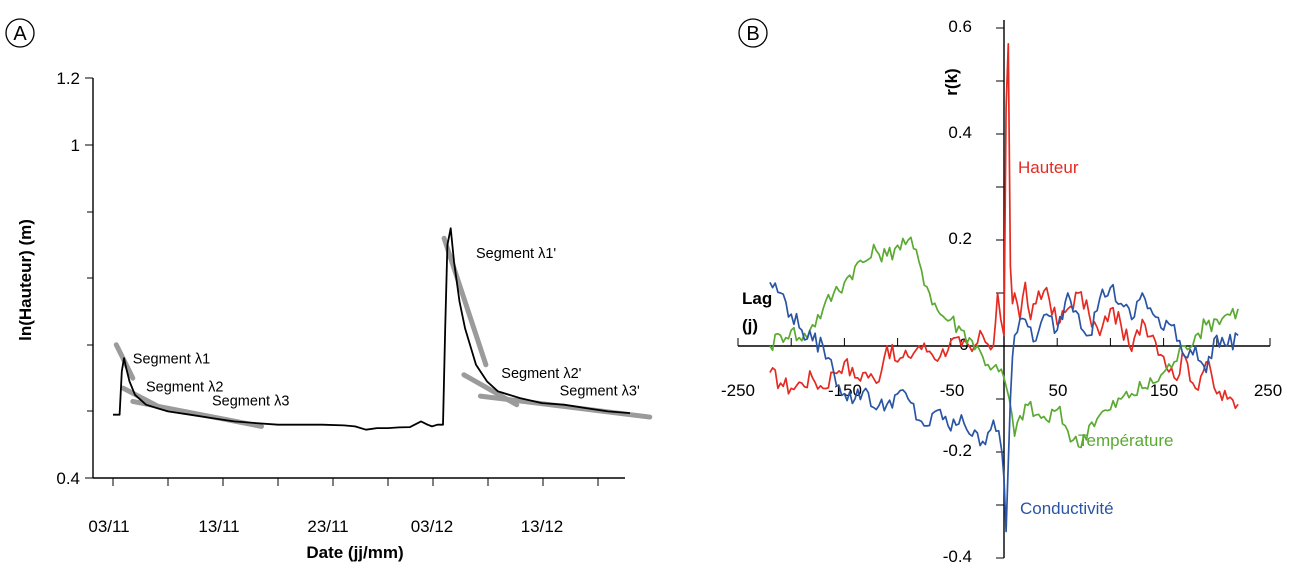 The width and height of the screenshot is (1303, 568). I want to click on a-ytick-label: 1, so click(75, 145).